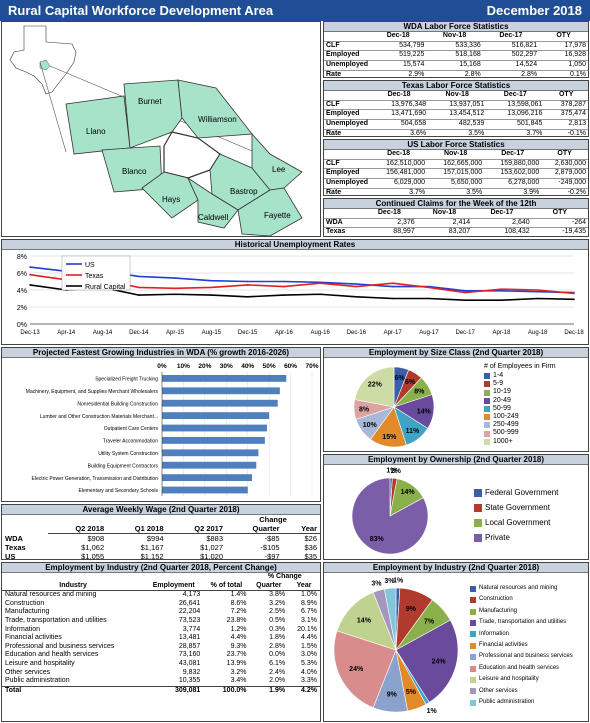 This screenshot has height=723, width=590. Describe the element at coordinates (498, 690) in the screenshot. I see `legend-label: Other services` at that location.